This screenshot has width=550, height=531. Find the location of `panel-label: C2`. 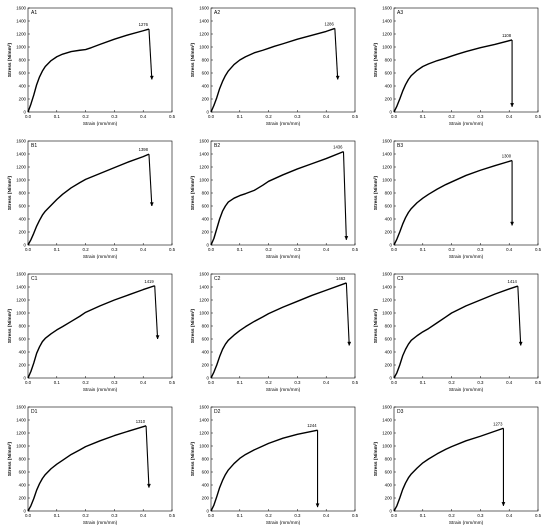

panel-label: C2 is located at coordinates (217, 279).